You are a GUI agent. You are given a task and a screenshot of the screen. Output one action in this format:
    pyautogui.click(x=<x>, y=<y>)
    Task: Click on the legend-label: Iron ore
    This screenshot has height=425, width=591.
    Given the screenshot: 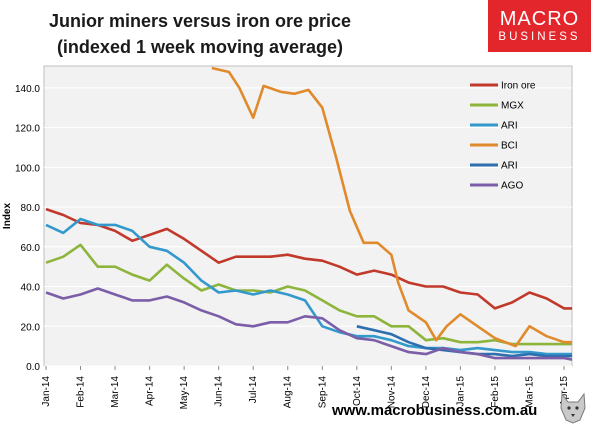 What is the action you would take?
    pyautogui.click(x=518, y=86)
    